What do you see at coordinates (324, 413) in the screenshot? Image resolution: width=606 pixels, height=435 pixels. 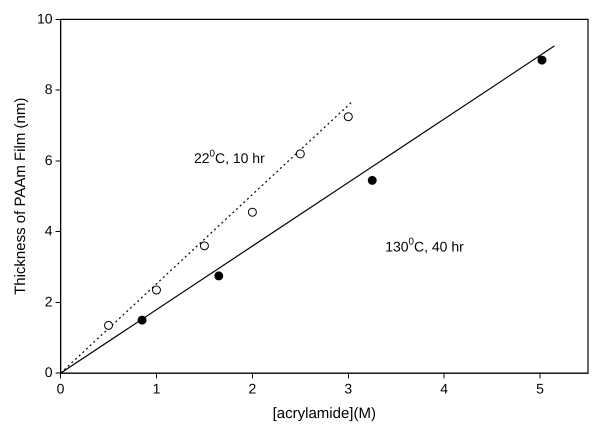 I see `x-axis-title: [acrylamide](M)` at bounding box center [324, 413].